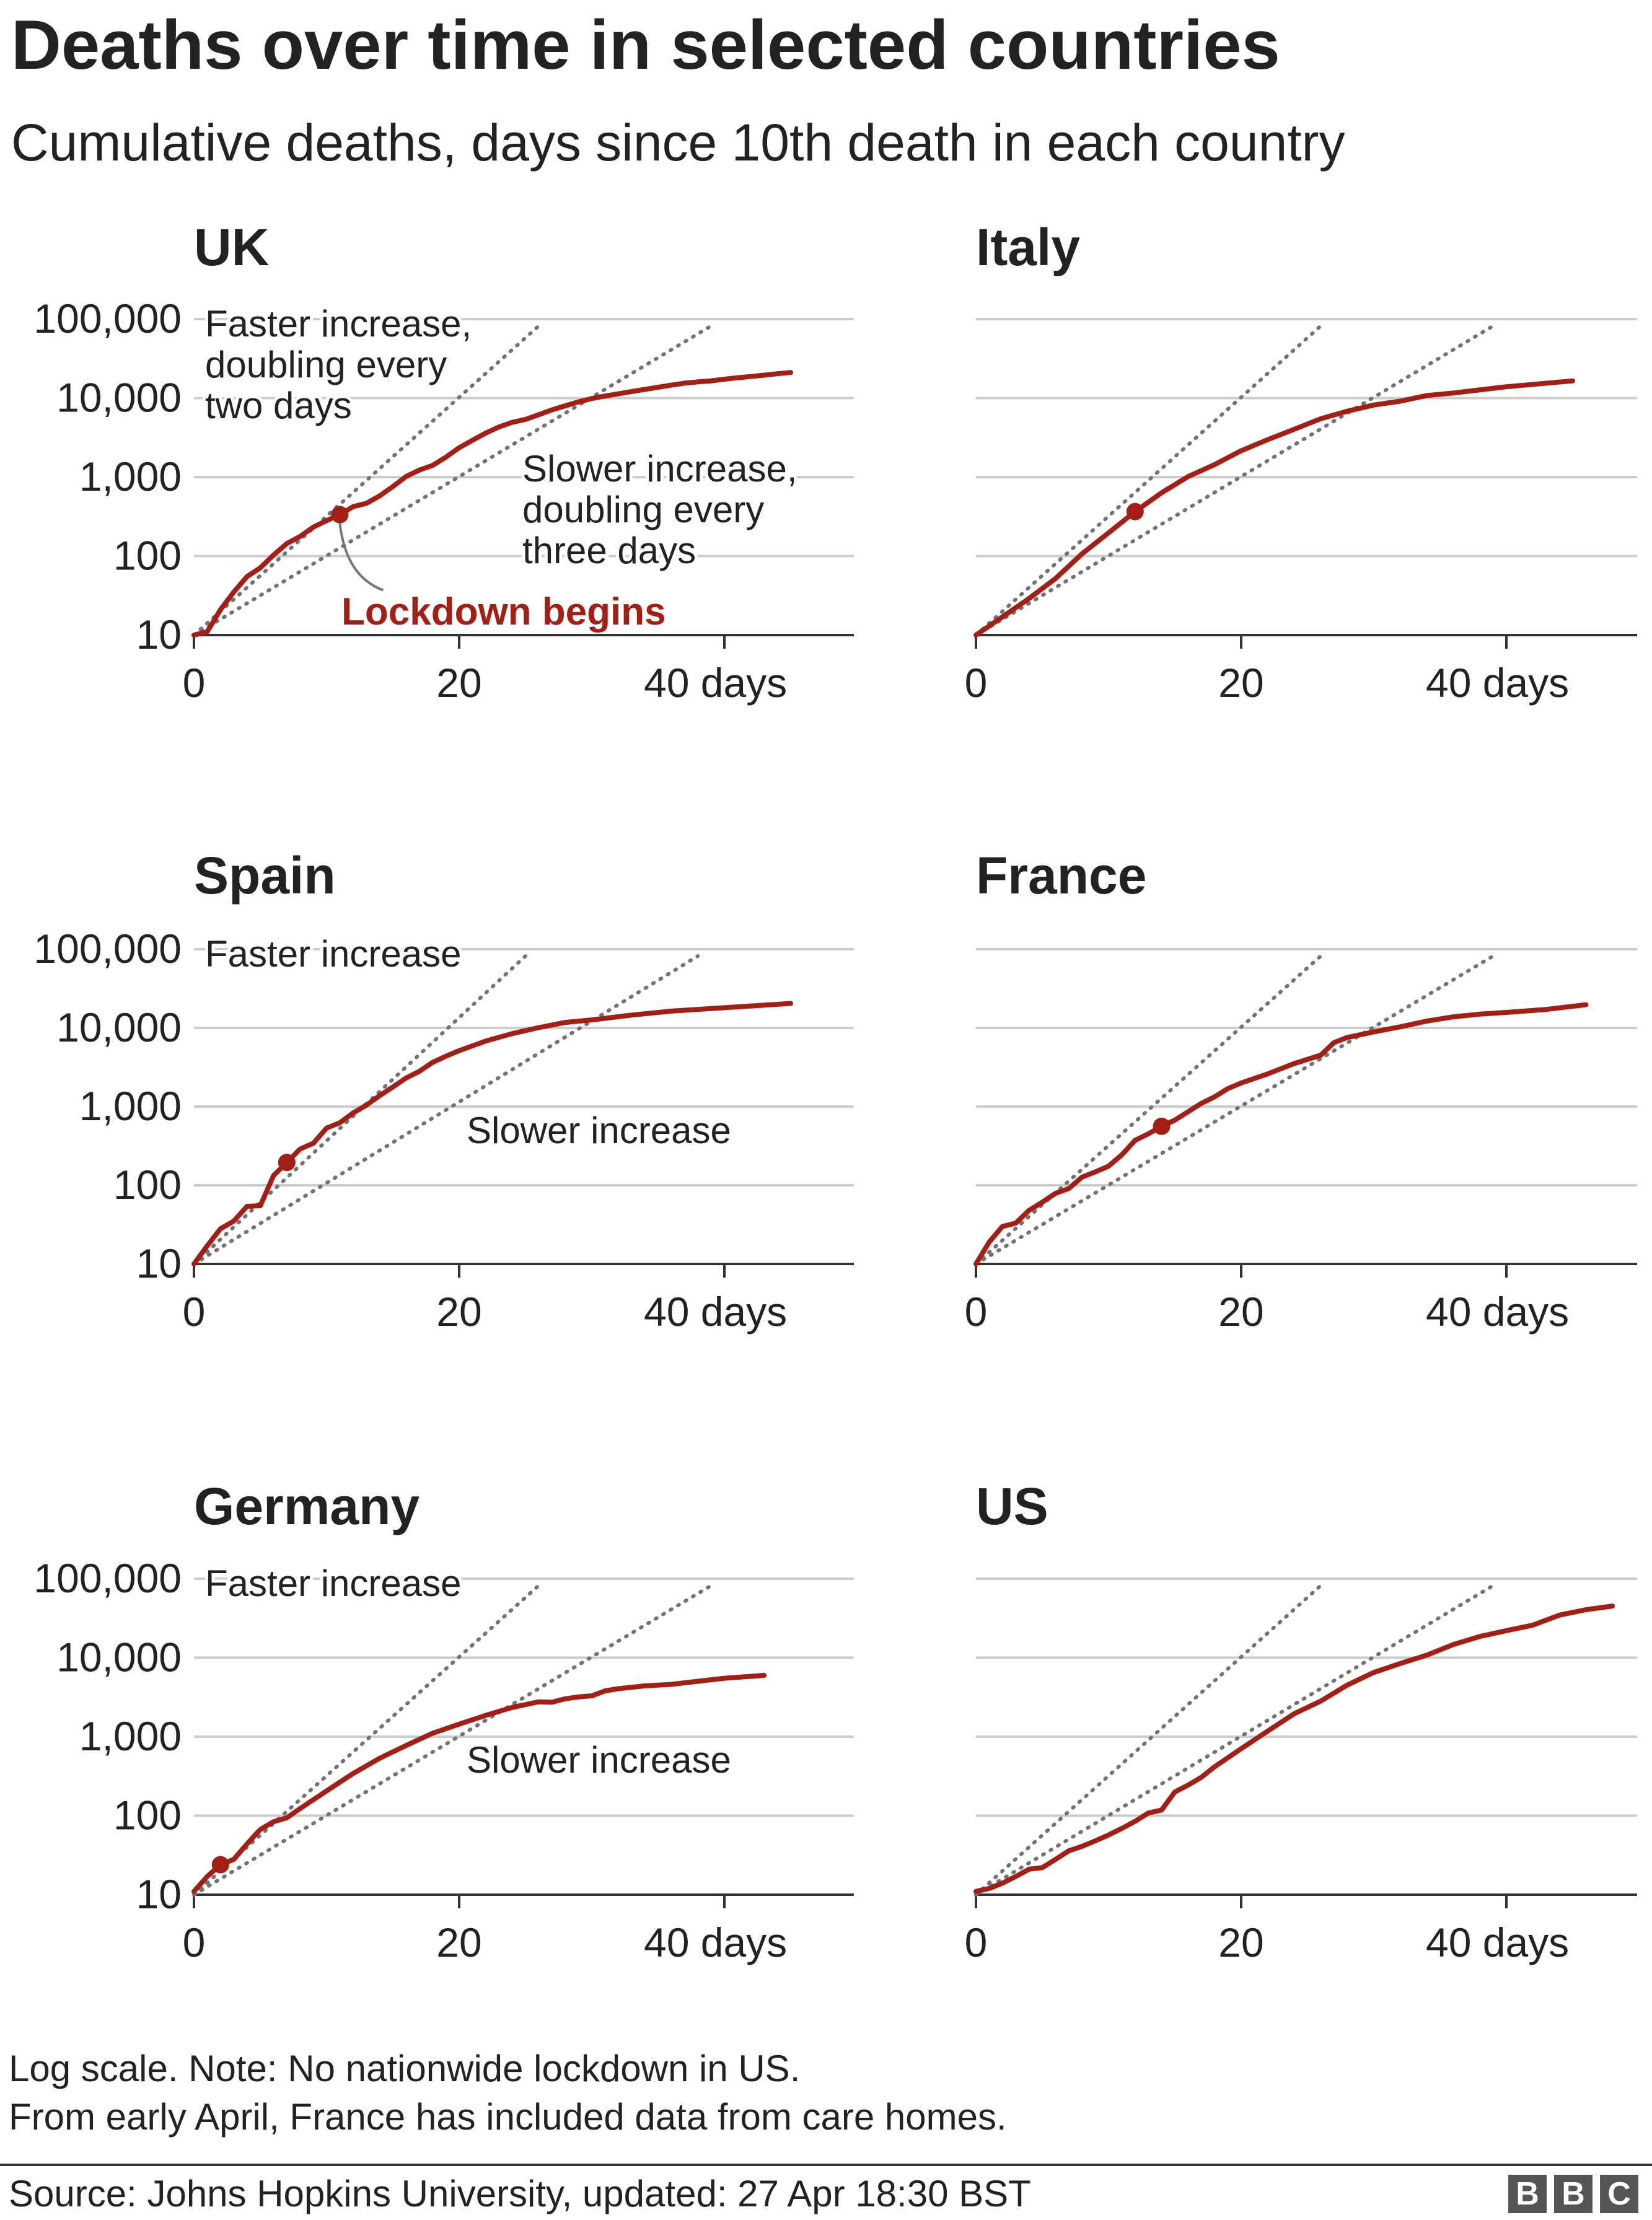 The width and height of the screenshot is (1652, 2220). Describe the element at coordinates (278, 405) in the screenshot. I see `annotation-faster-increase: two days` at that location.